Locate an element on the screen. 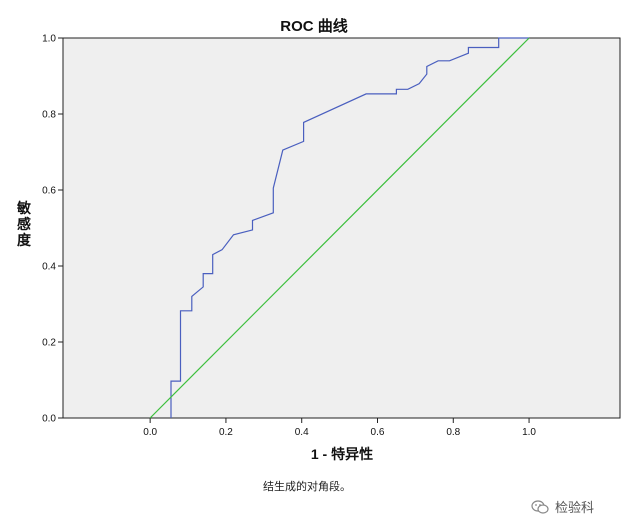 The width and height of the screenshot is (629, 532). y-tick-label: 0.0 is located at coordinates (49, 419).